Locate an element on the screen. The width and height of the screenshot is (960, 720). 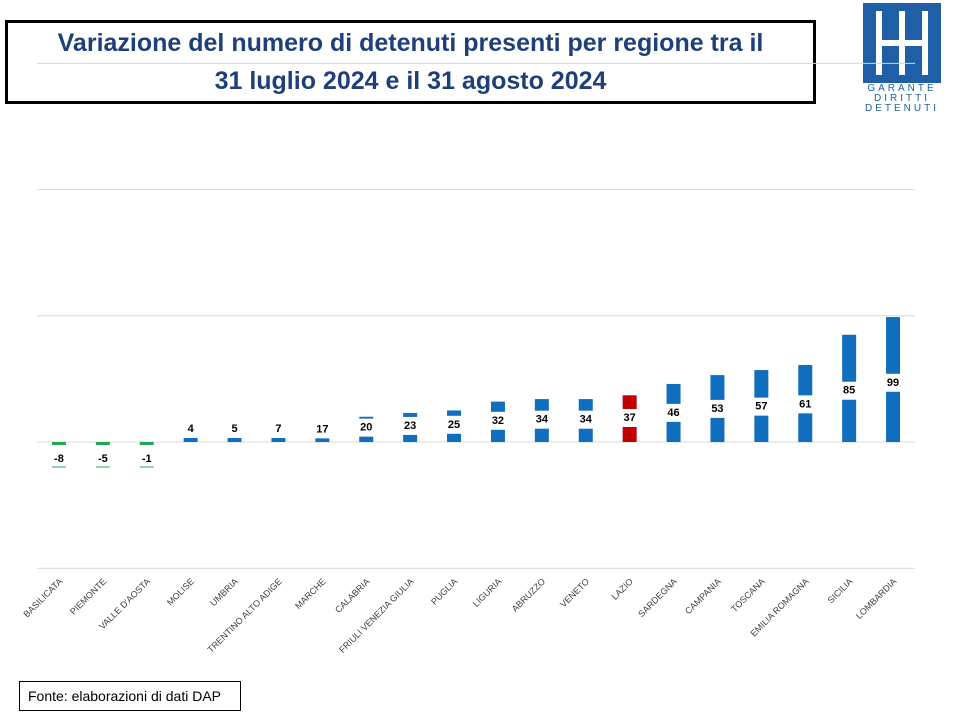
data-label: 53 is located at coordinates (717, 409).